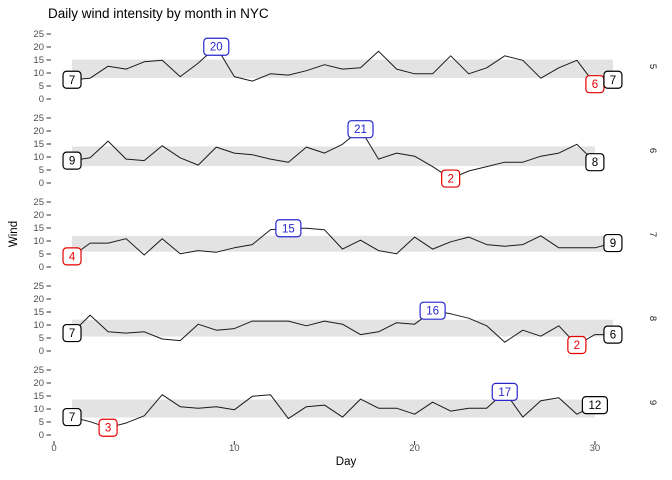 Image resolution: width=672 pixels, height=480 pixels. I want to click on max-value-label-month-6: 21, so click(360, 130).